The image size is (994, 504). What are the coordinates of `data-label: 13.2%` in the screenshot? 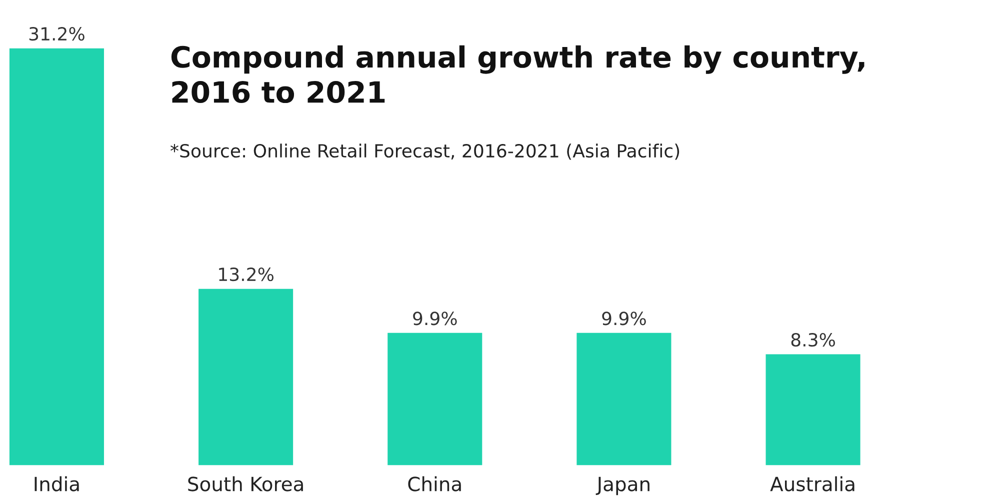 It's located at (246, 275).